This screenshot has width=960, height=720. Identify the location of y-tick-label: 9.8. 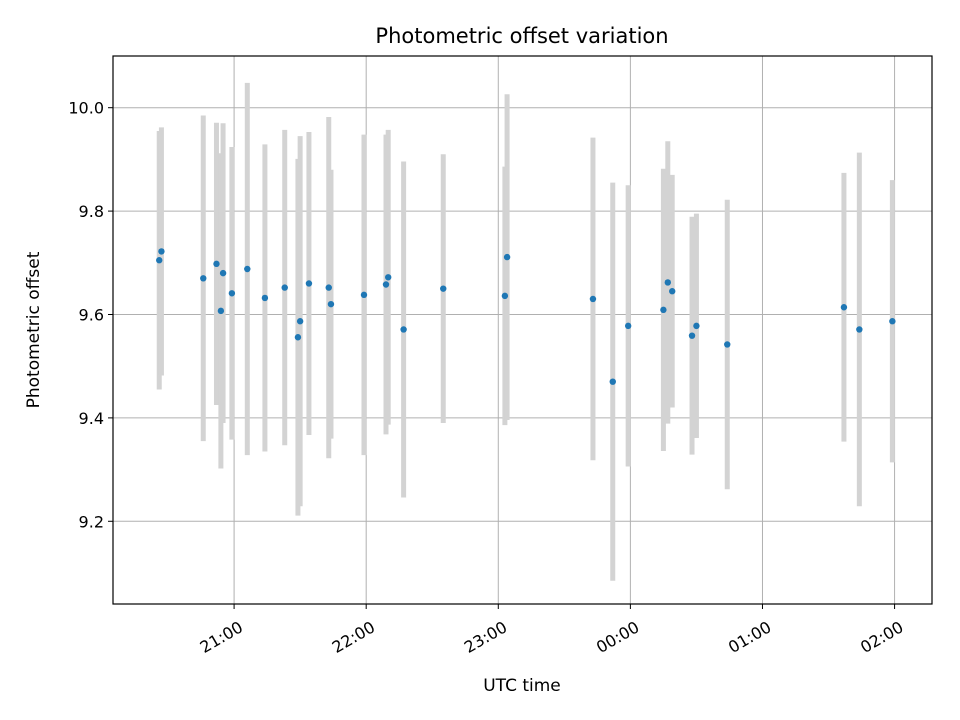
(91, 211).